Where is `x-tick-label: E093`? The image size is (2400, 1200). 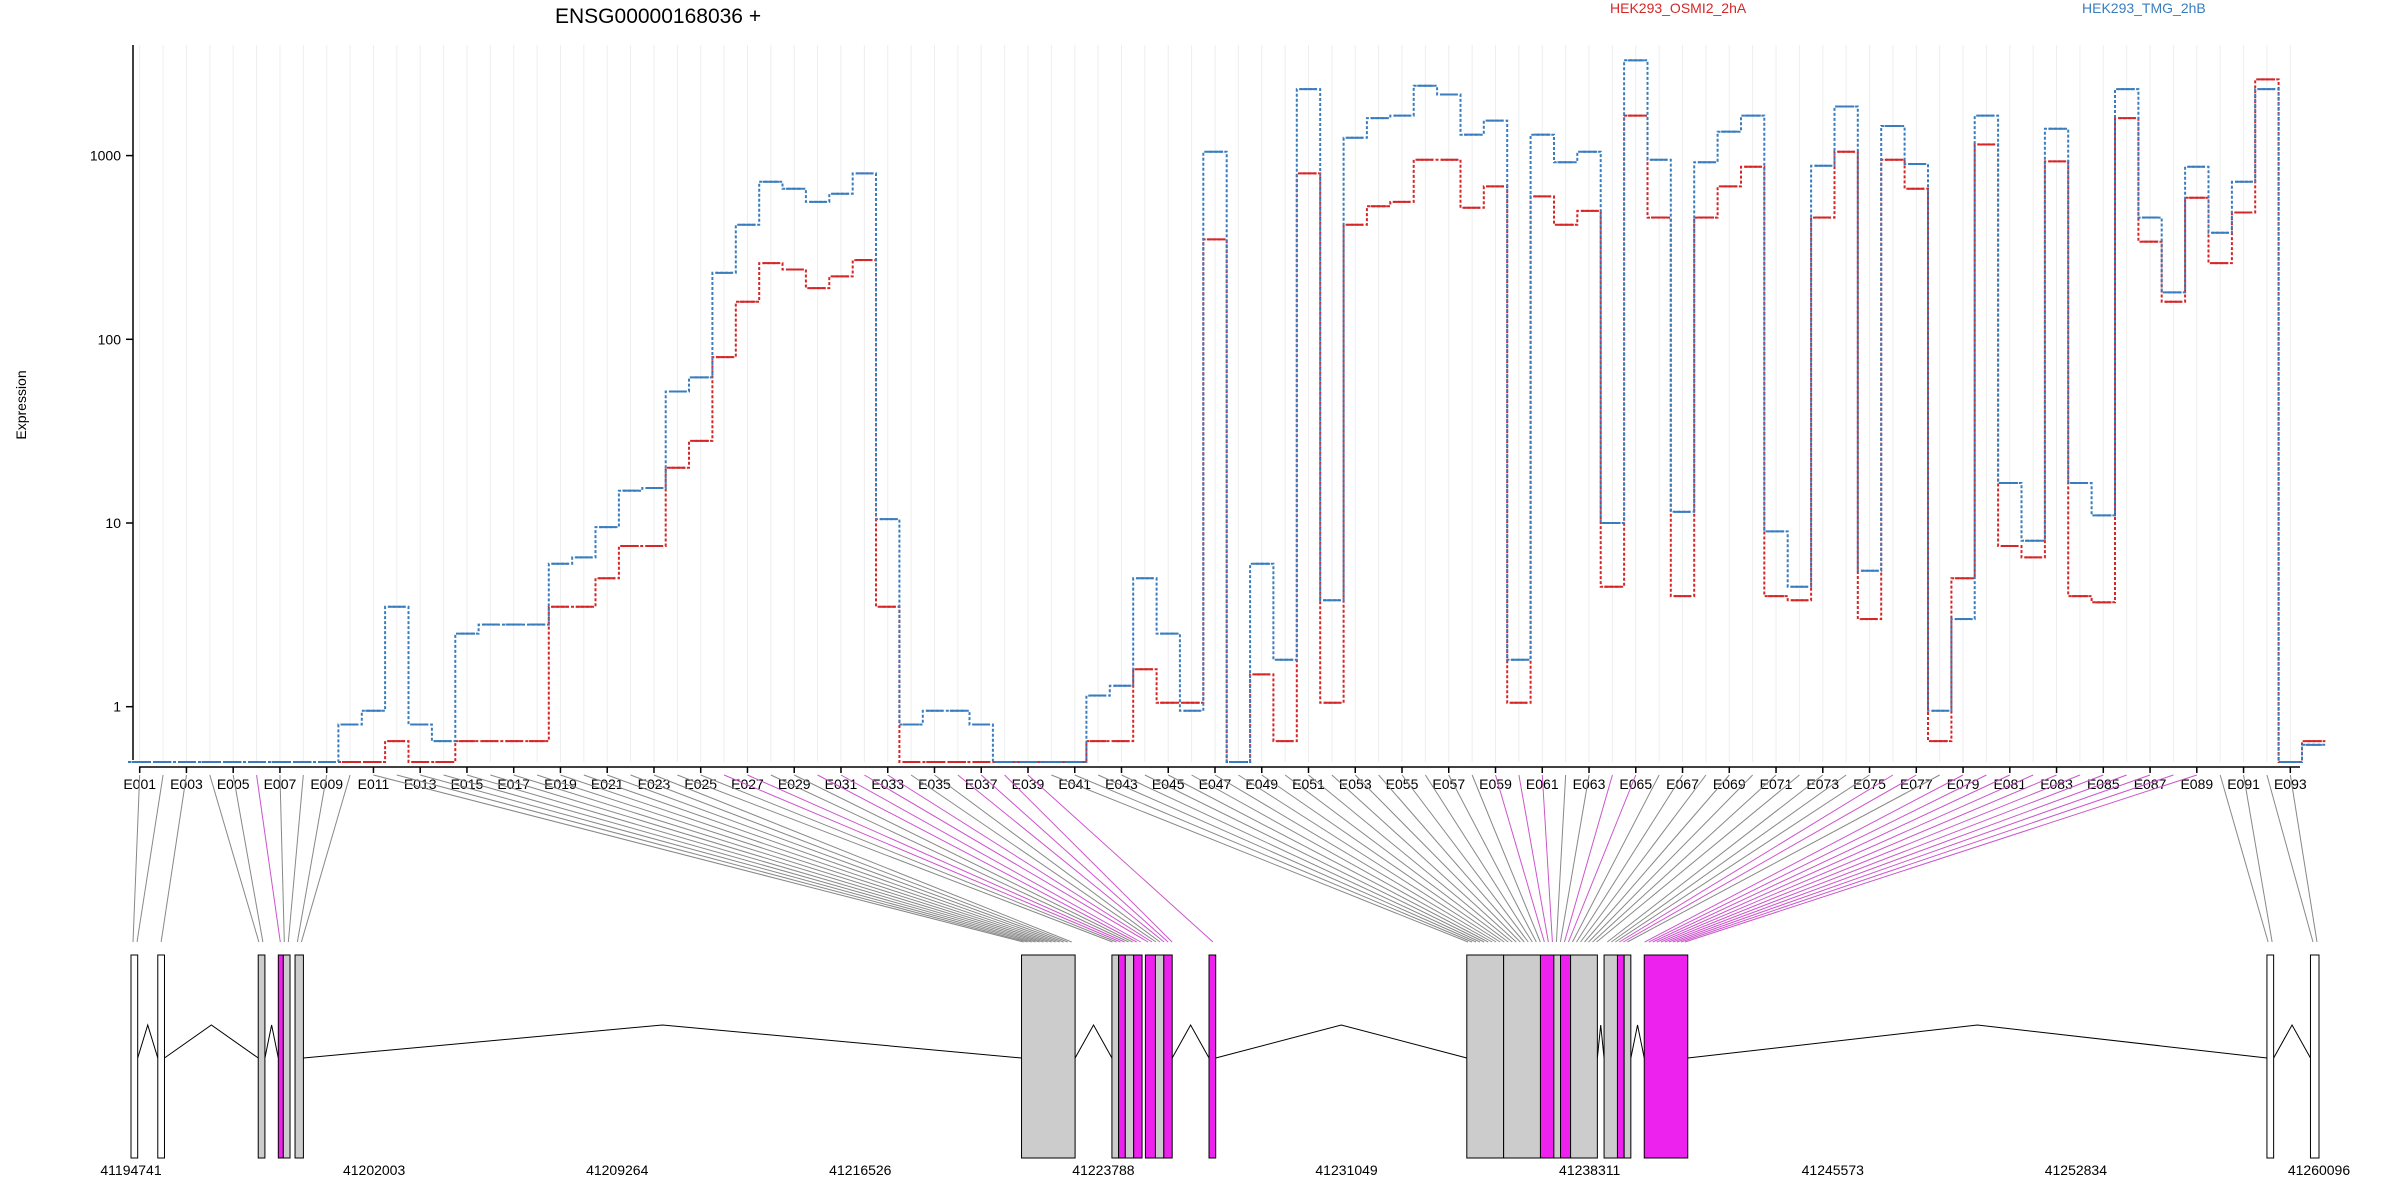 x-tick-label: E093 is located at coordinates (2290, 784).